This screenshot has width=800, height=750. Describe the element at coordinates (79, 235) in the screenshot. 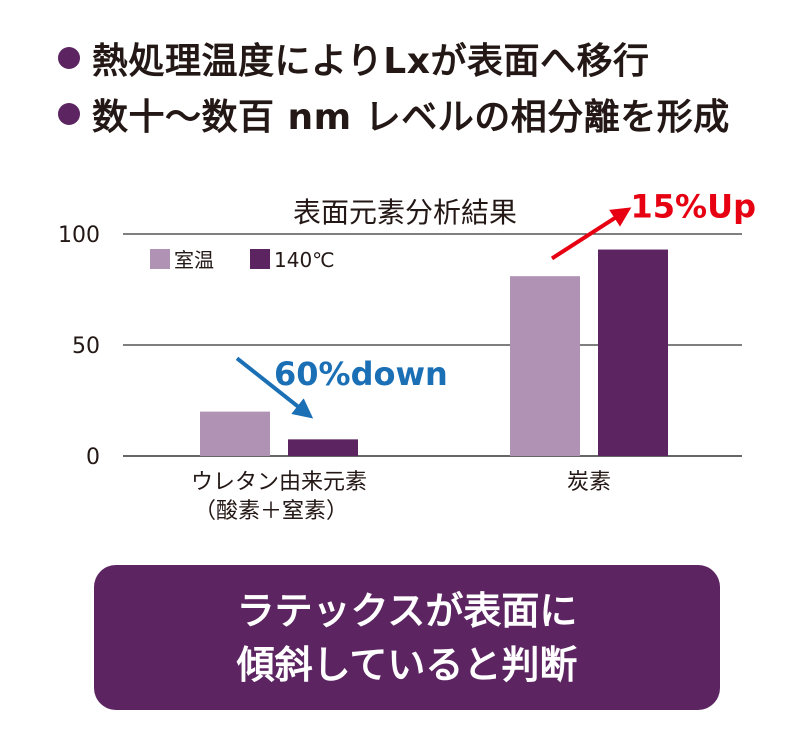

I see `y-tick-label: 100` at that location.